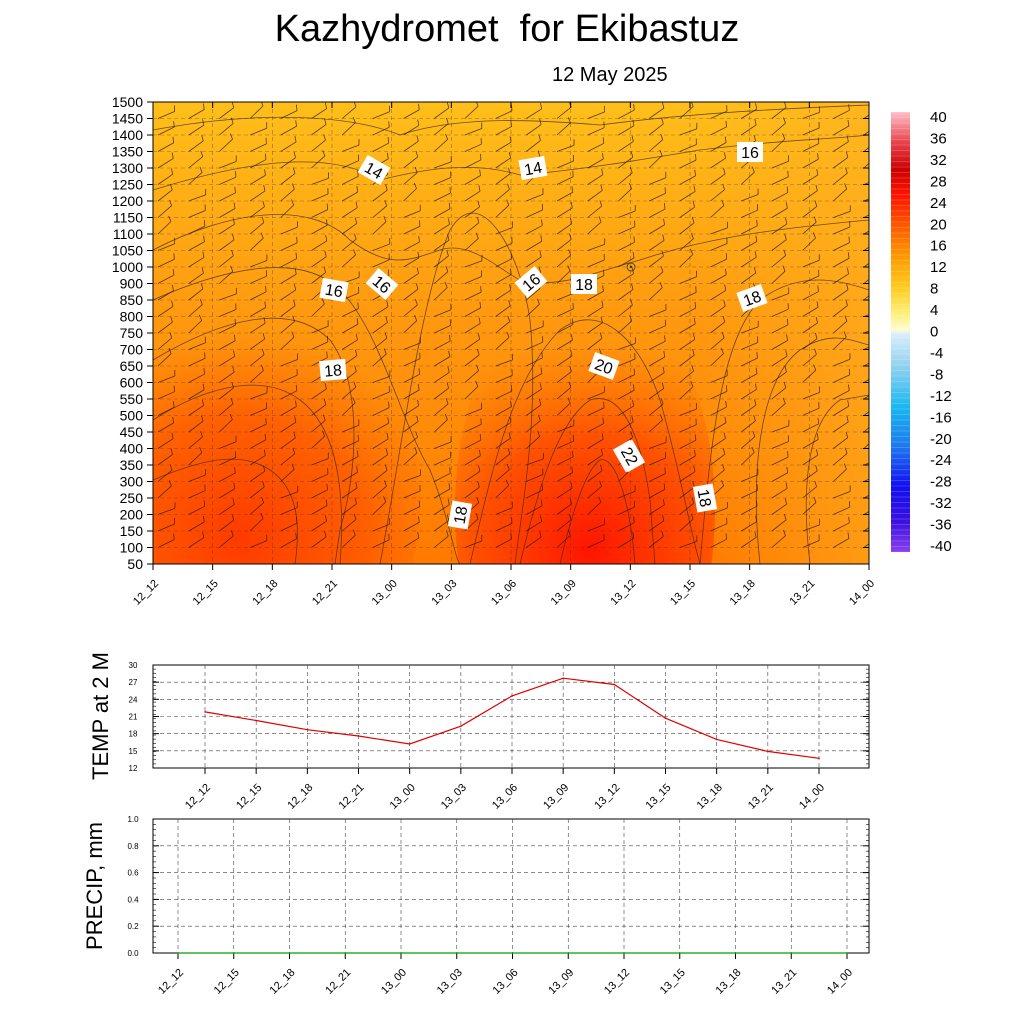 This screenshot has width=1024, height=1024. What do you see at coordinates (938, 117) in the screenshot?
I see `colorbar-tick-label: 40` at bounding box center [938, 117].